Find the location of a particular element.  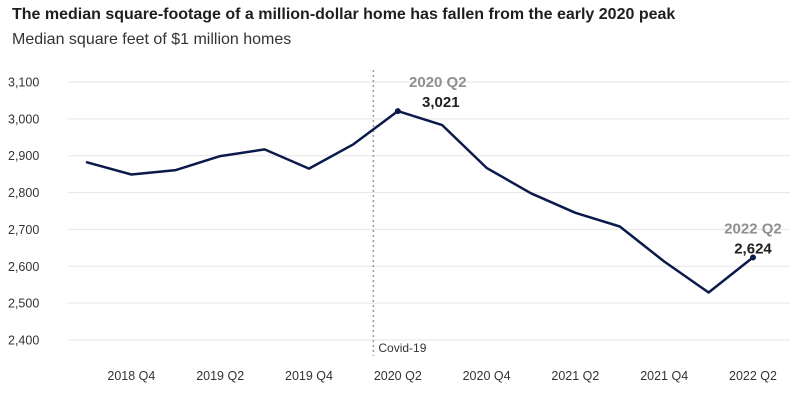

y-tick-label: 2,400 is located at coordinates (23, 341).